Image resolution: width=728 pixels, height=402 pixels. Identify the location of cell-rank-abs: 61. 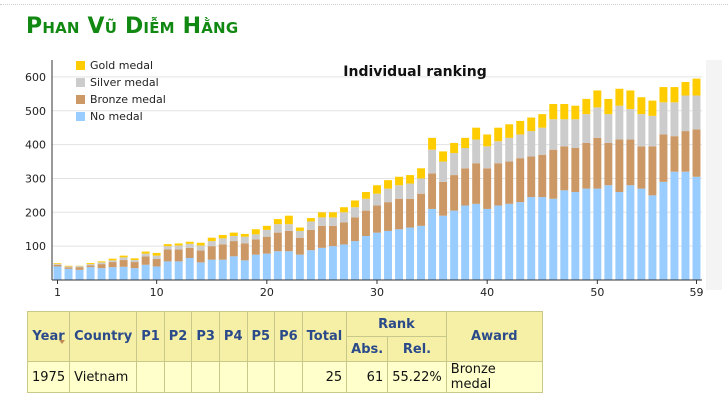
(367, 377).